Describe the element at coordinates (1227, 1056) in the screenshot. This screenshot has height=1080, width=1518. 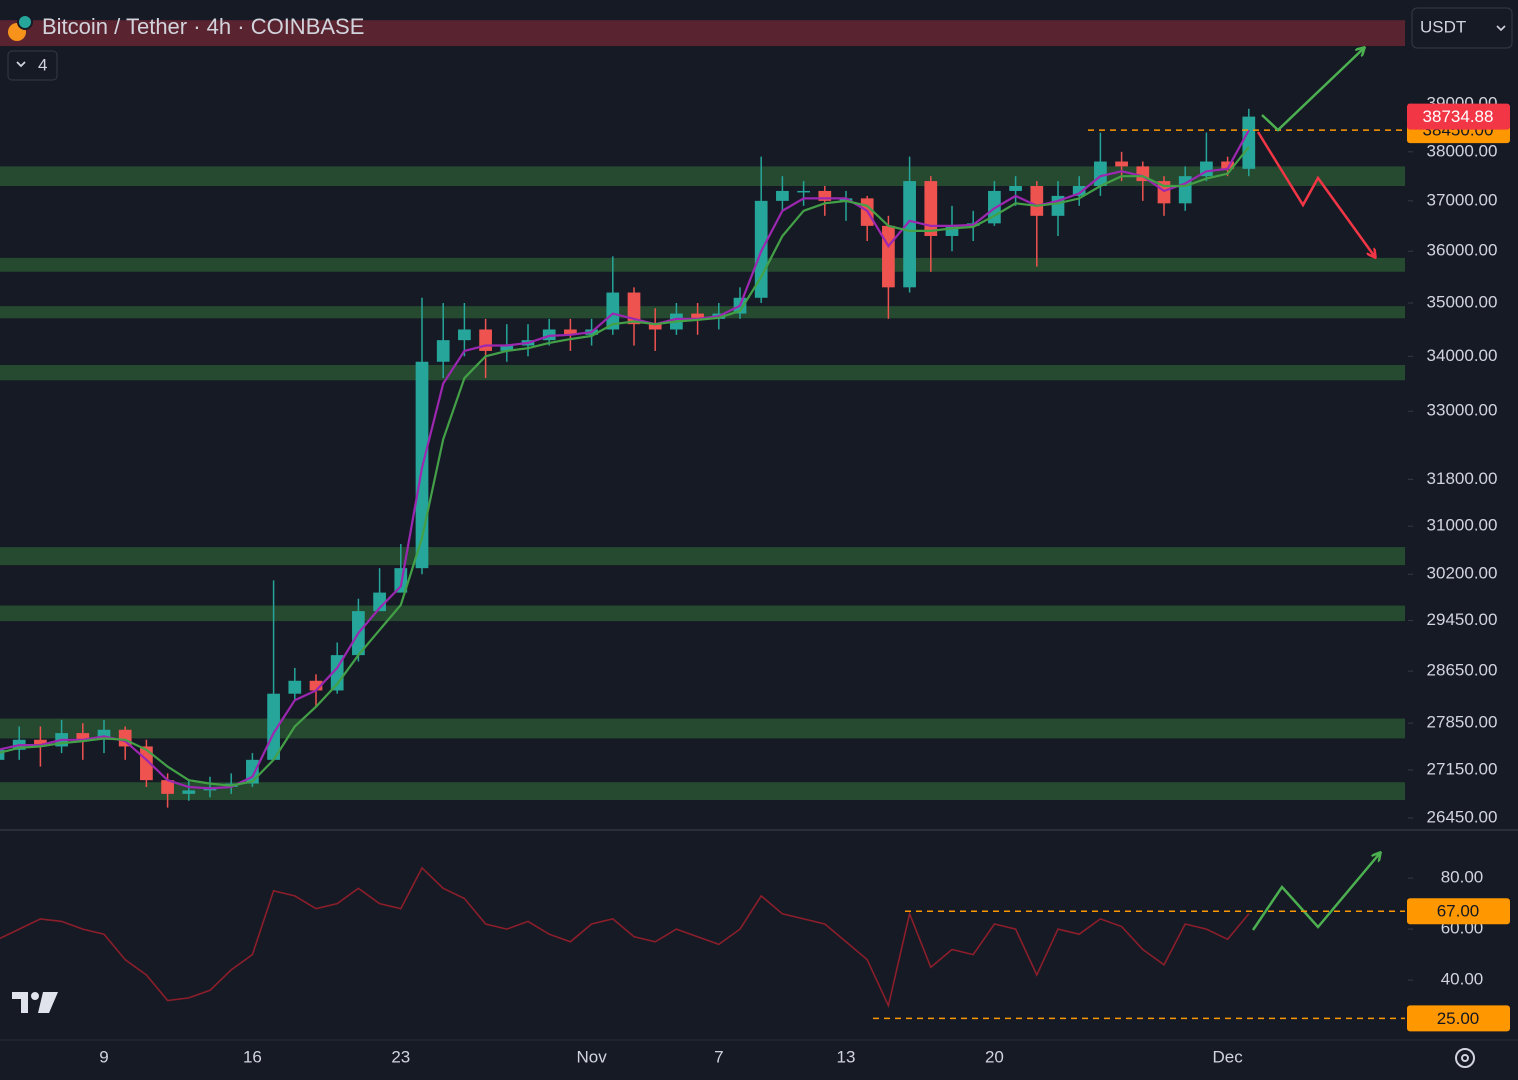
I see `x-tick-label: Dec` at that location.